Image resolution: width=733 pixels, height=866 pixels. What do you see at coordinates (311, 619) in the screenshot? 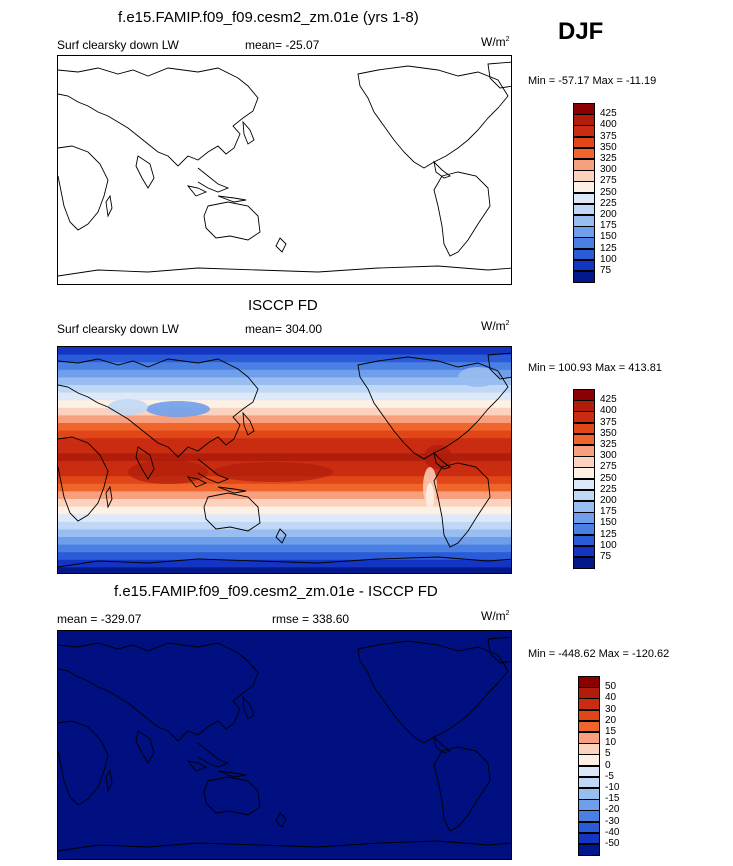
I see `panel3-rmse-label: rmse = 338.60` at bounding box center [311, 619].